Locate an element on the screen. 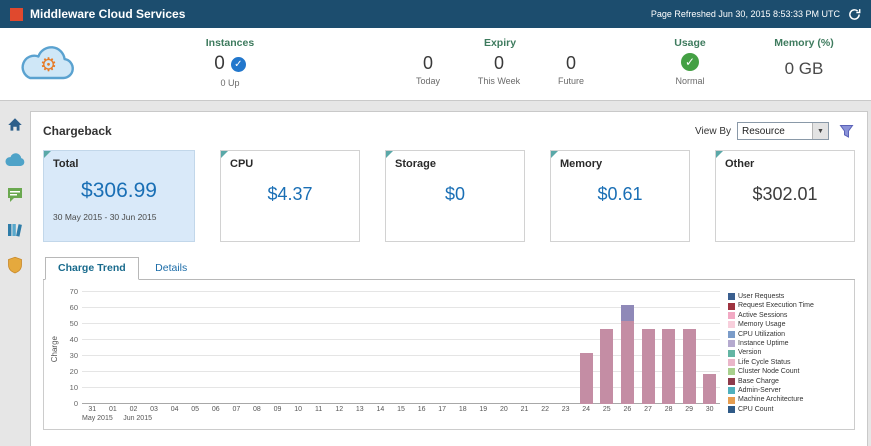 This screenshot has height=446, width=871. legend-item: CPU Utilization is located at coordinates (788, 334).